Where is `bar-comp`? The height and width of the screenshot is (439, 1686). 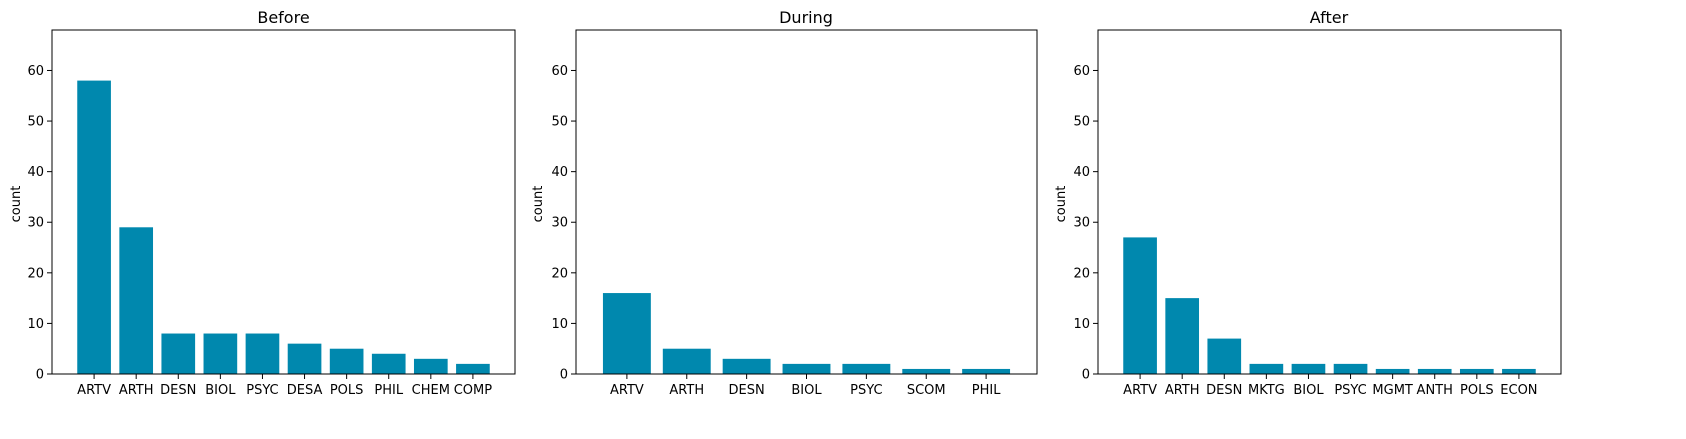
bar-comp is located at coordinates (473, 368).